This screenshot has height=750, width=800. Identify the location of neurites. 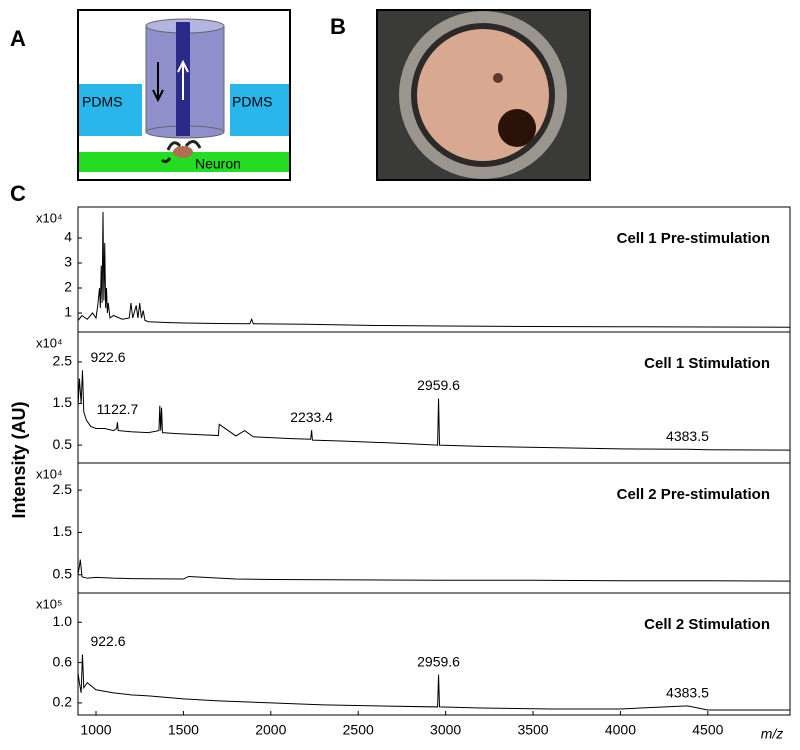
(181, 152).